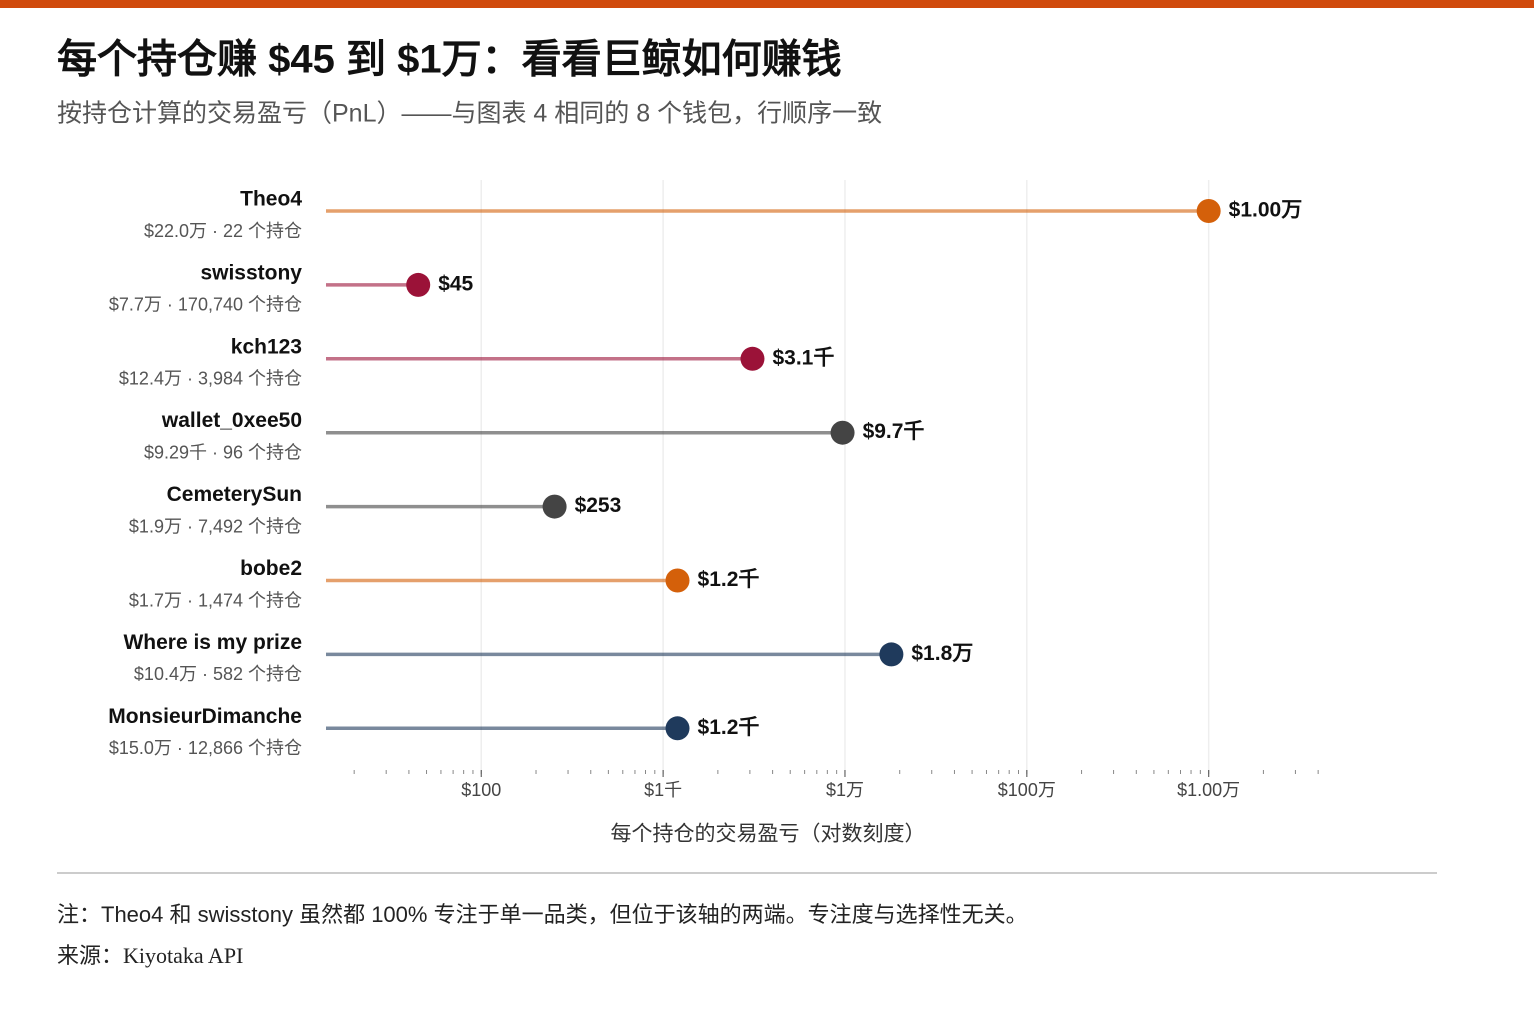  I want to click on x-axis-title: 每个持仓的交易盈亏（对数刻度）, so click(768, 834).